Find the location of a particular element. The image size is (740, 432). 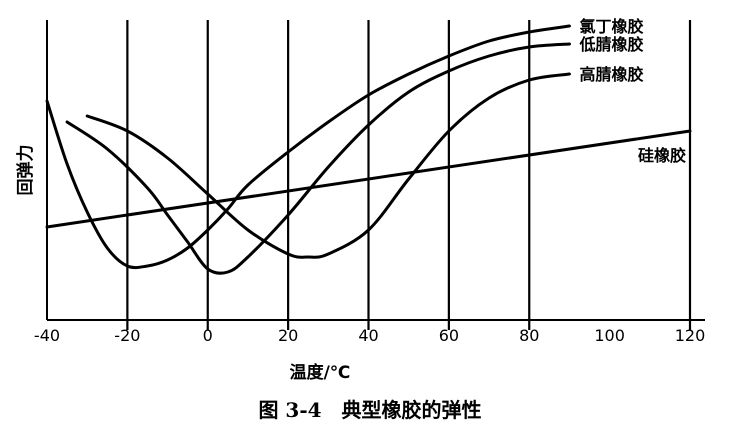

x-tick-label: 80 is located at coordinates (529, 335).